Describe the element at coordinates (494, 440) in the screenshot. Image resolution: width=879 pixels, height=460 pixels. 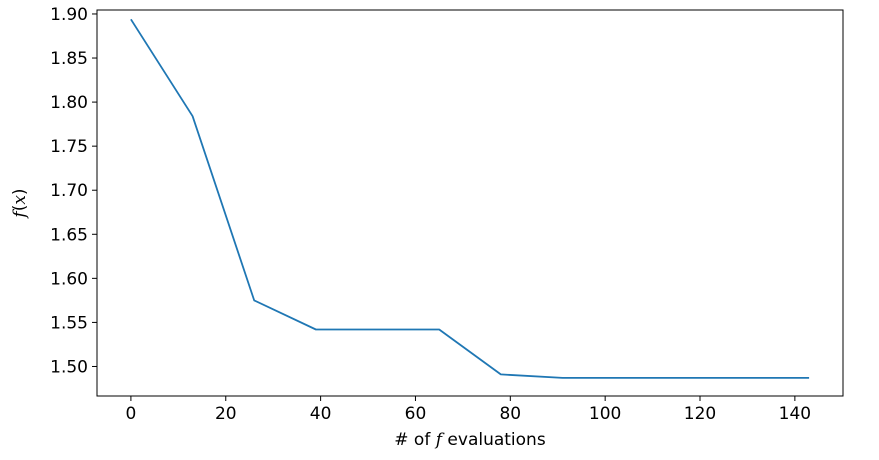
I see `x-axis-label-suffix: evaluations` at that location.